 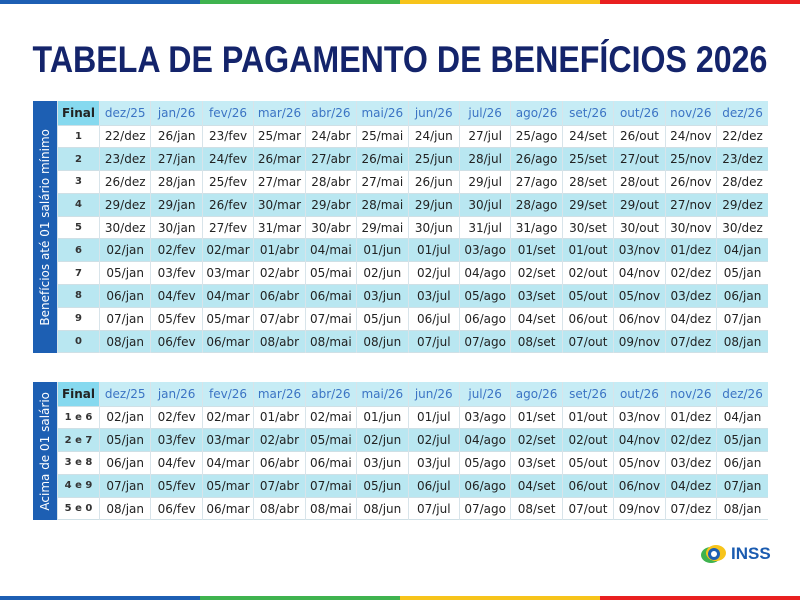 What do you see at coordinates (382, 136) in the screenshot?
I see `date-cell: 25/mai` at bounding box center [382, 136].